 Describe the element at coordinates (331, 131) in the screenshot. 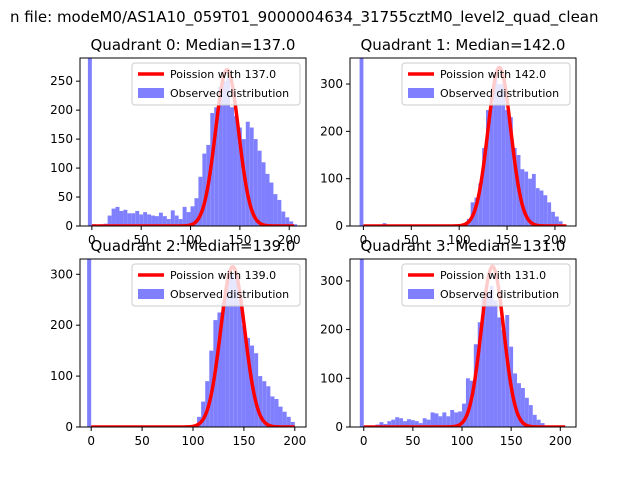

I see `y-tick-label: 200` at that location.